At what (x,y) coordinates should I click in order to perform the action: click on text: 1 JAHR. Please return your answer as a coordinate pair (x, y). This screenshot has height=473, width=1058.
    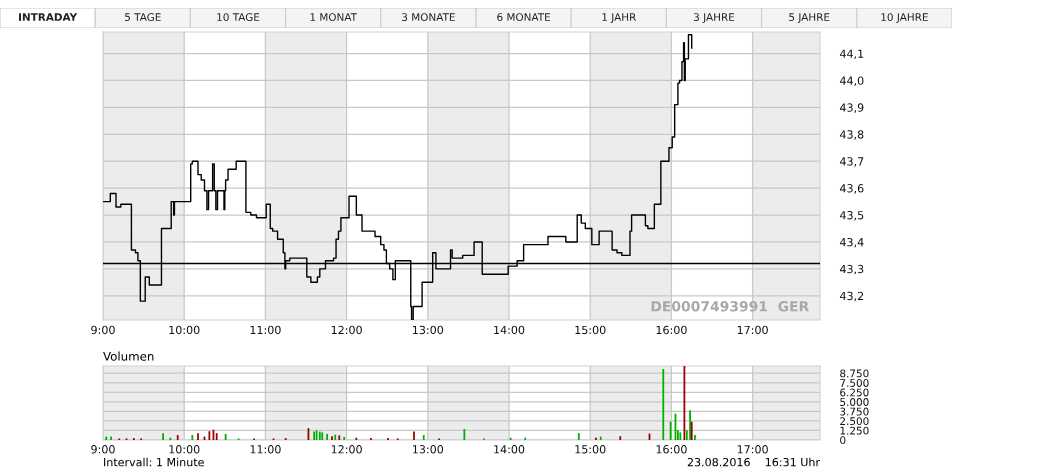
    Looking at the image, I should click on (619, 18).